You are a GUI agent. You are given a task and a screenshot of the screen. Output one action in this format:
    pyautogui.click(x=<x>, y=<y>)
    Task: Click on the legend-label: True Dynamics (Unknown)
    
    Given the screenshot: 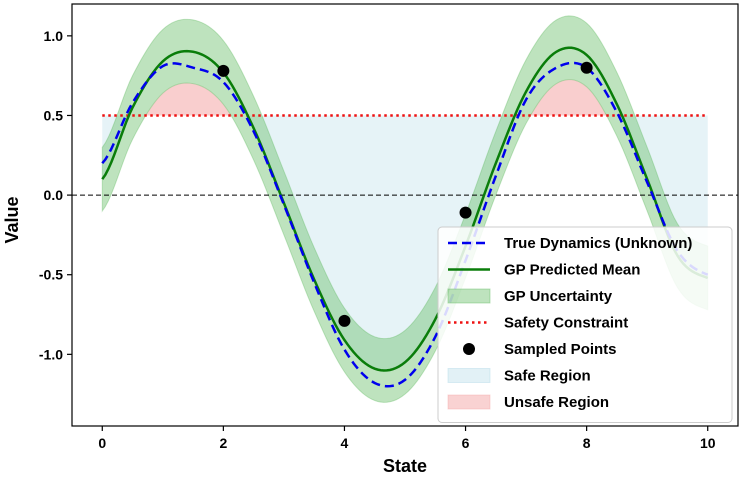 What is the action you would take?
    pyautogui.click(x=598, y=243)
    